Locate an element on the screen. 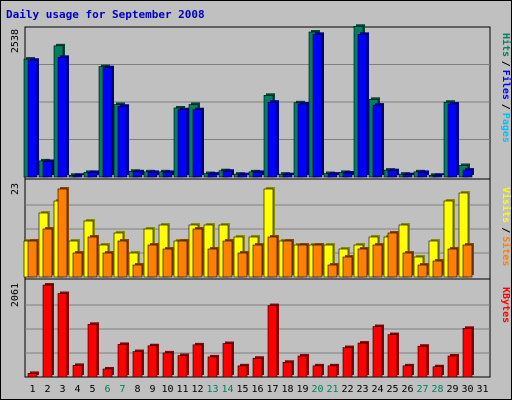 This screenshot has width=512, height=400. legend-visits: Visits is located at coordinates (506, 205).